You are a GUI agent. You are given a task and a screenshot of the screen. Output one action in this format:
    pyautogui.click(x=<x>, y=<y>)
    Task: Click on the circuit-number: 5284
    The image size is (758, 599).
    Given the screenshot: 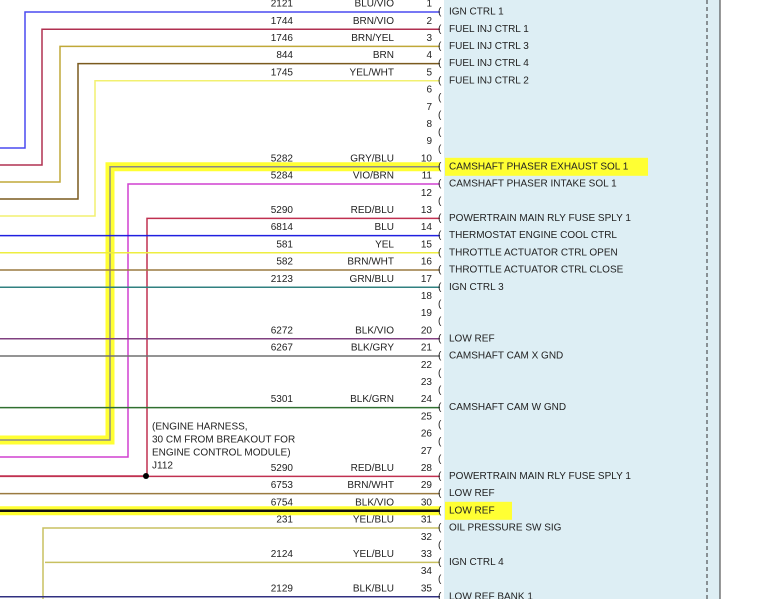 What is the action you would take?
    pyautogui.click(x=282, y=176)
    